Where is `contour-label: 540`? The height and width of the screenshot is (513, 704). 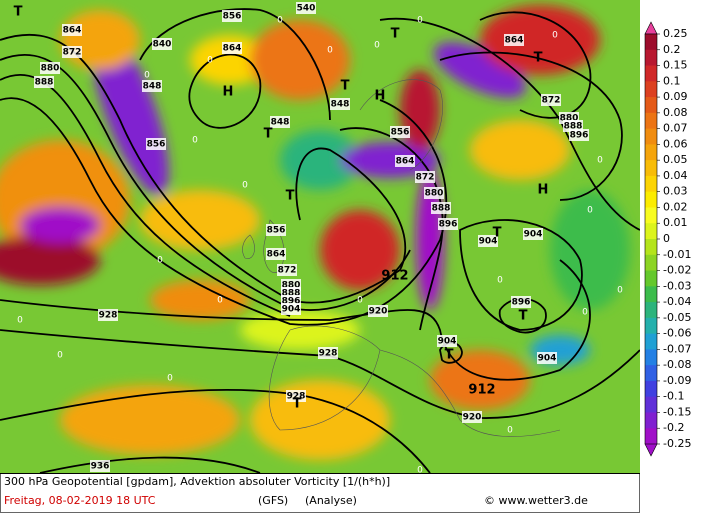
contour-label: 540 is located at coordinates (306, 9).